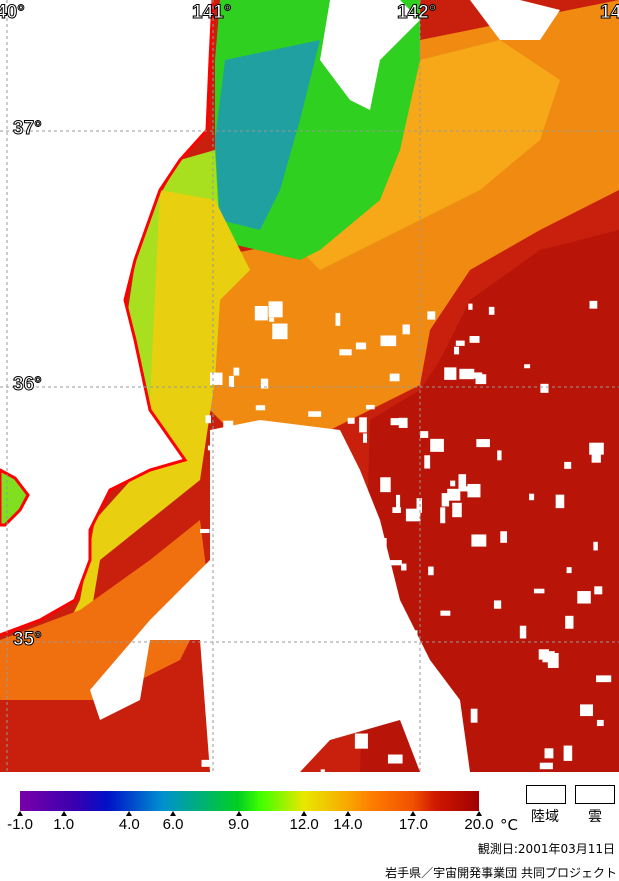 The image size is (619, 881). Describe the element at coordinates (12, 12) in the screenshot. I see `longitude-label-140: 40°` at that location.